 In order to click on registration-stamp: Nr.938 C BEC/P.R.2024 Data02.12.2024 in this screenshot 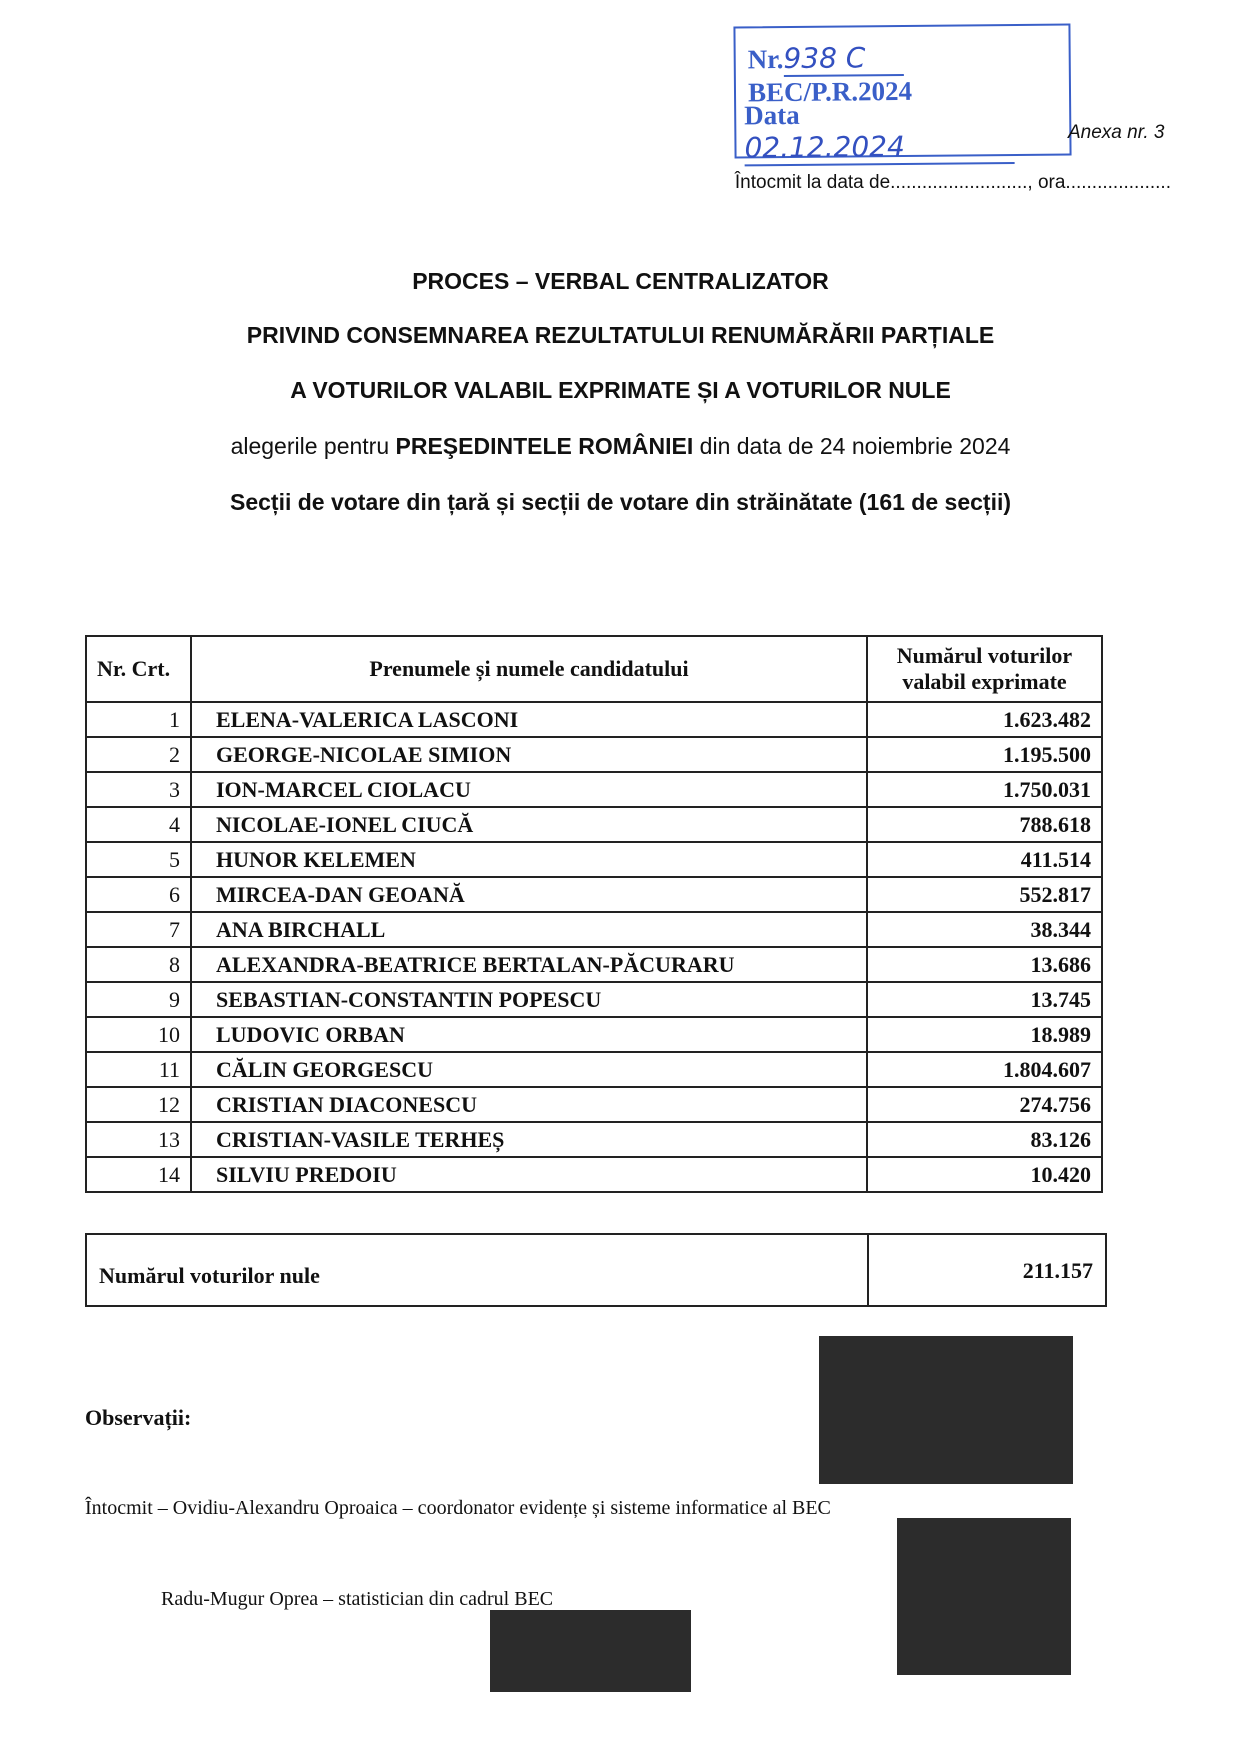, I will do `click(902, 95)`.